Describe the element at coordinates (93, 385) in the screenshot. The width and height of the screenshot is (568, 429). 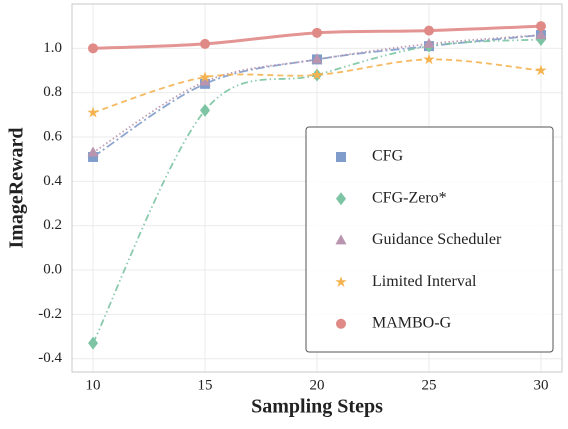
I see `x-tick-label: 10` at that location.